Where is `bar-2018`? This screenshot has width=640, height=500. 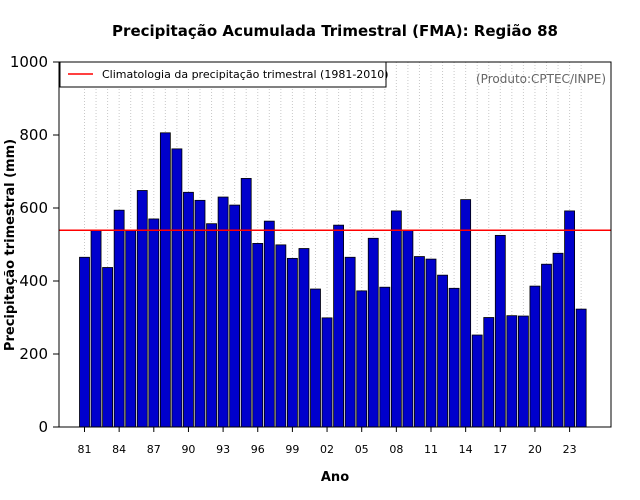 bar-2018 is located at coordinates (512, 371).